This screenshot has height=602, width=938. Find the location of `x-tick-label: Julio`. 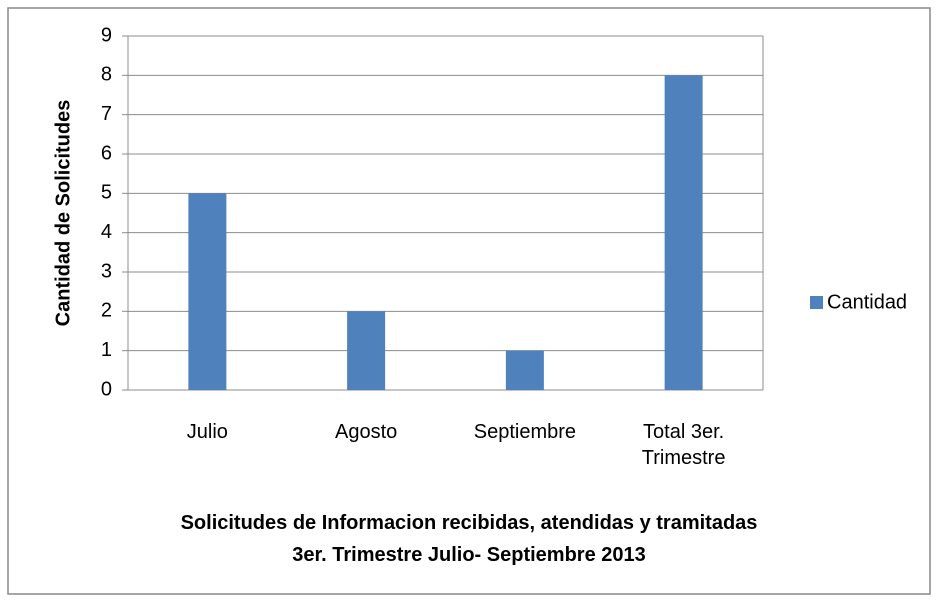

x-tick-label: Julio is located at coordinates (207, 432).